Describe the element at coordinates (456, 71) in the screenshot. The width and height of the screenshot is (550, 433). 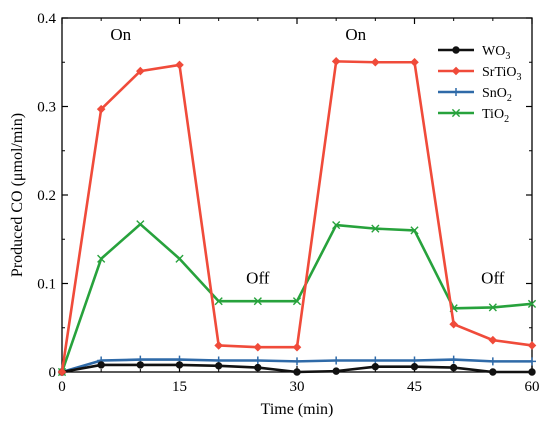
I see `legend-marker-srtio3` at that location.